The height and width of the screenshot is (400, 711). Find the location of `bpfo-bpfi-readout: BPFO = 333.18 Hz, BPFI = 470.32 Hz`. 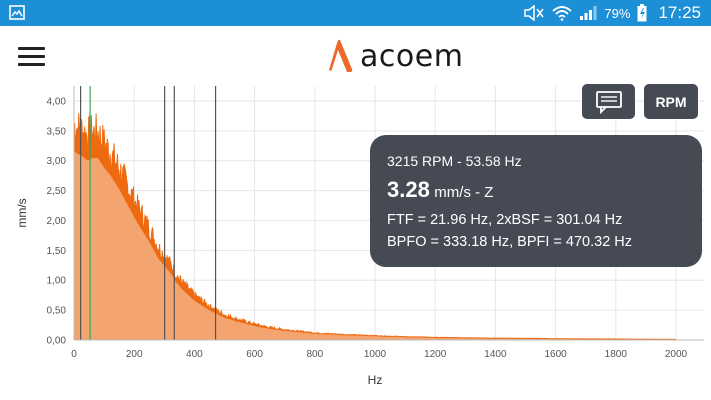

bpfo-bpfi-readout: BPFO = 333.18 Hz, BPFI = 470.32 Hz is located at coordinates (510, 242).